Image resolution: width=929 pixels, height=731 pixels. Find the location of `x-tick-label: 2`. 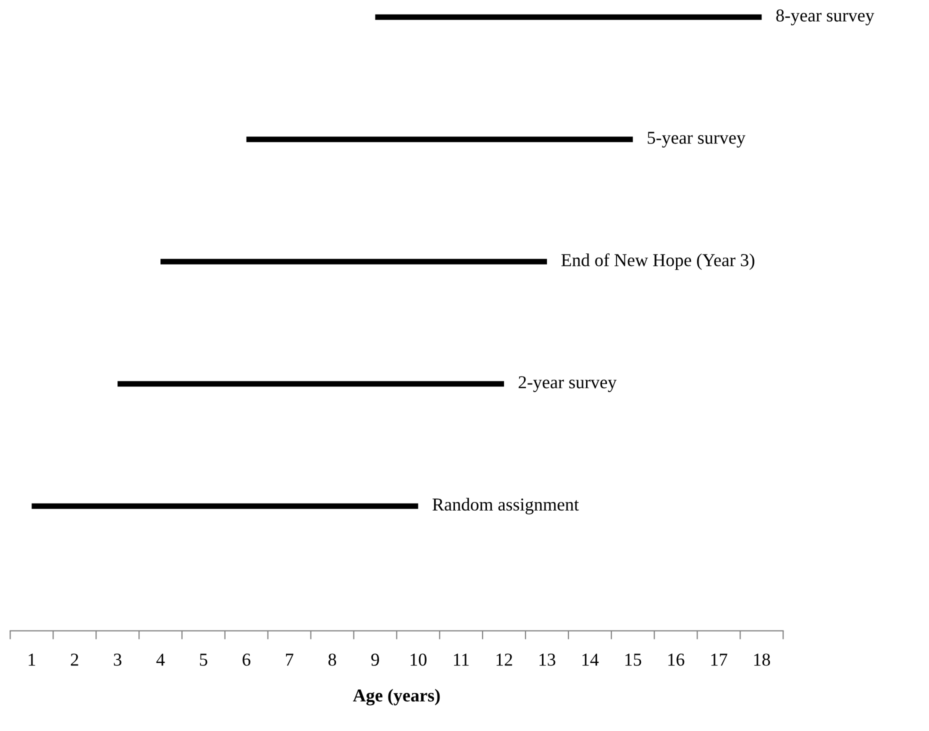

x-tick-label: 2 is located at coordinates (74, 660).